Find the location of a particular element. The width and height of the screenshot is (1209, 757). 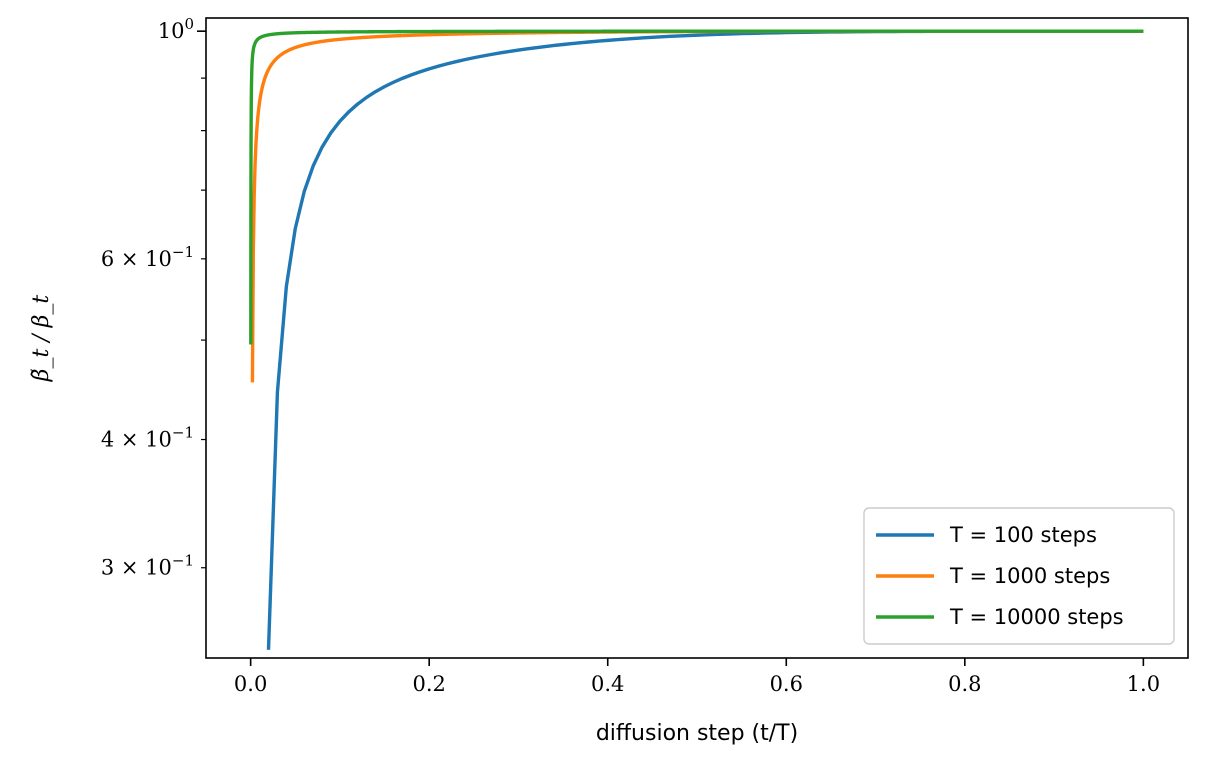

legend-label-1: T = 100 steps is located at coordinates (1023, 535).